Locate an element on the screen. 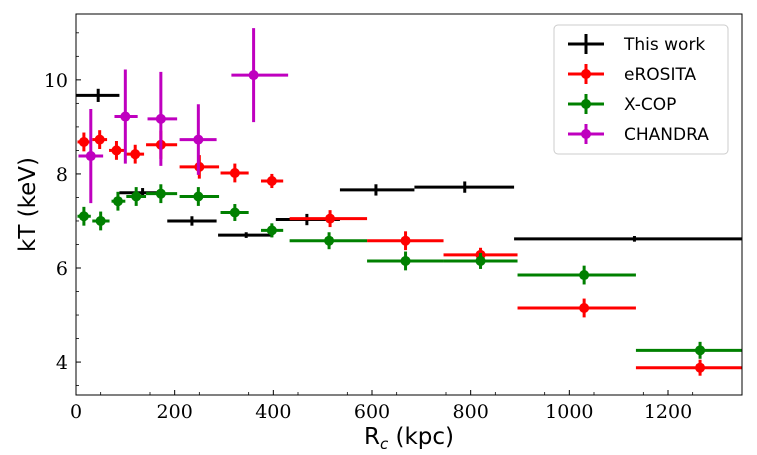 The height and width of the screenshot is (455, 757). legend-label: CHANDRA is located at coordinates (666, 135).